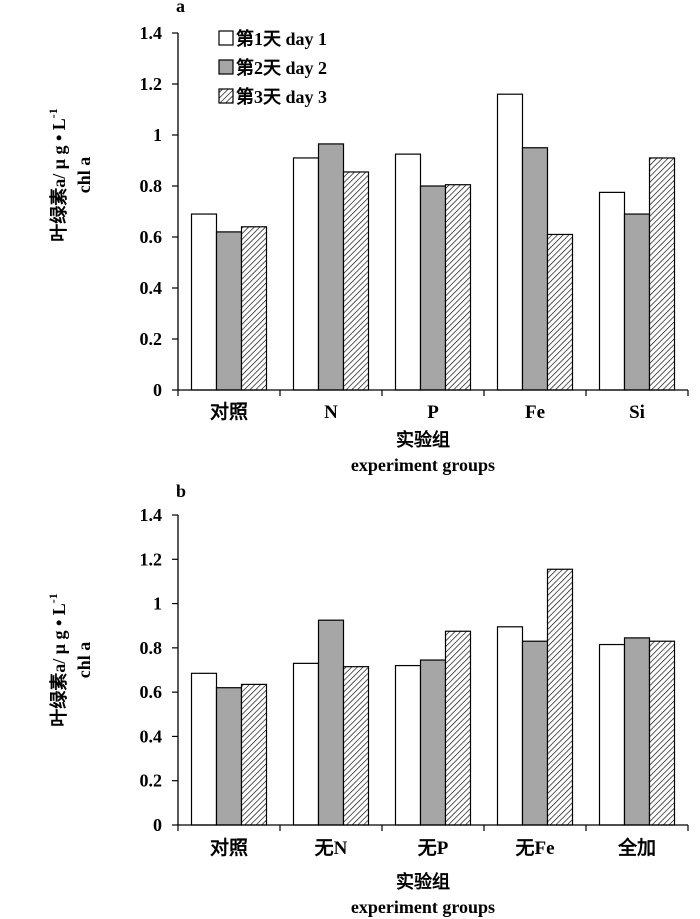 Image resolution: width=700 pixels, height=919 pixels. What do you see at coordinates (433, 288) in the screenshot?
I see `bar-a-P-day2` at bounding box center [433, 288].